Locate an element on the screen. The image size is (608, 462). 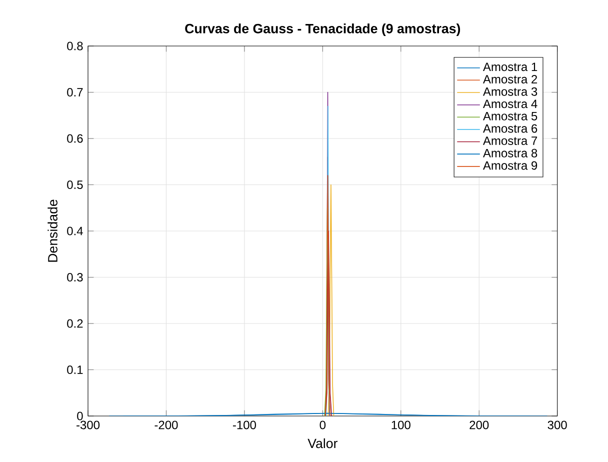
x-tick-label: 100 is located at coordinates (401, 425).